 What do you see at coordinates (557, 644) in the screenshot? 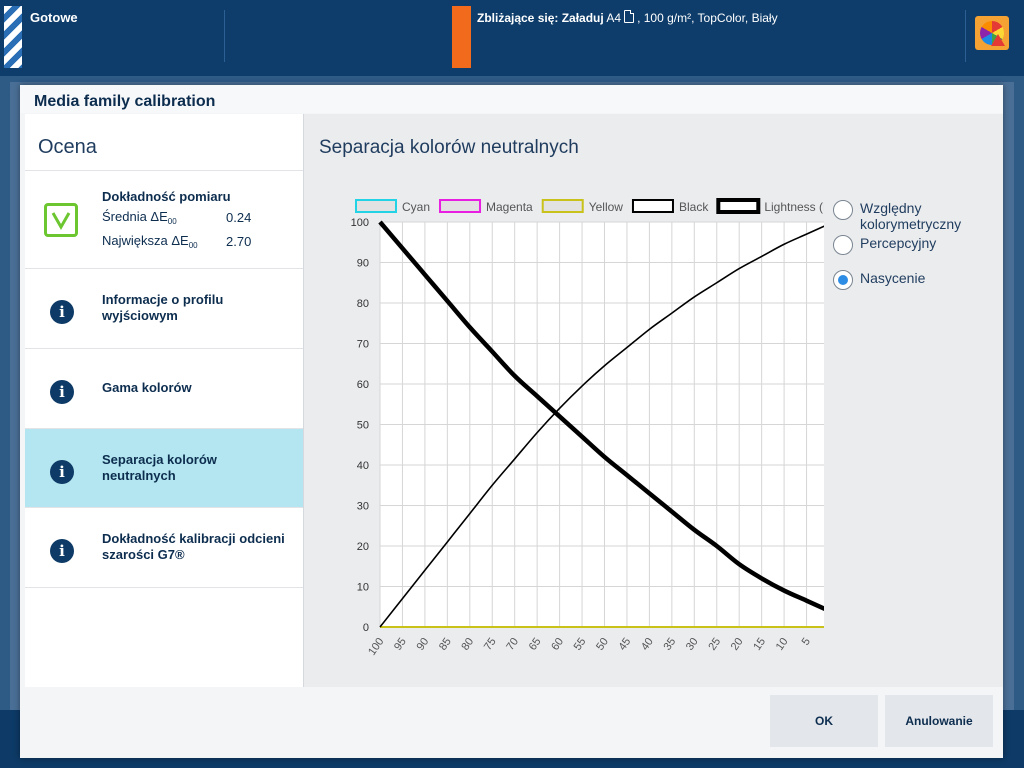
I see `x-tick-label: 60` at bounding box center [557, 644].